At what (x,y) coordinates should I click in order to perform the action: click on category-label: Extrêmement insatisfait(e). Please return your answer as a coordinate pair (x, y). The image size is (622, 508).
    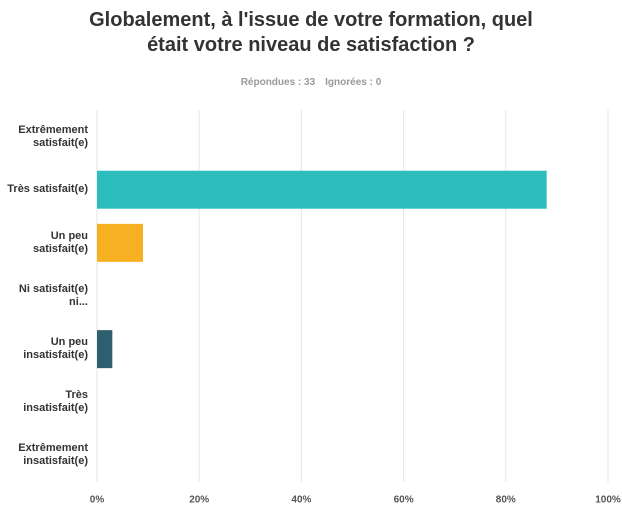
    Looking at the image, I should click on (53, 455).